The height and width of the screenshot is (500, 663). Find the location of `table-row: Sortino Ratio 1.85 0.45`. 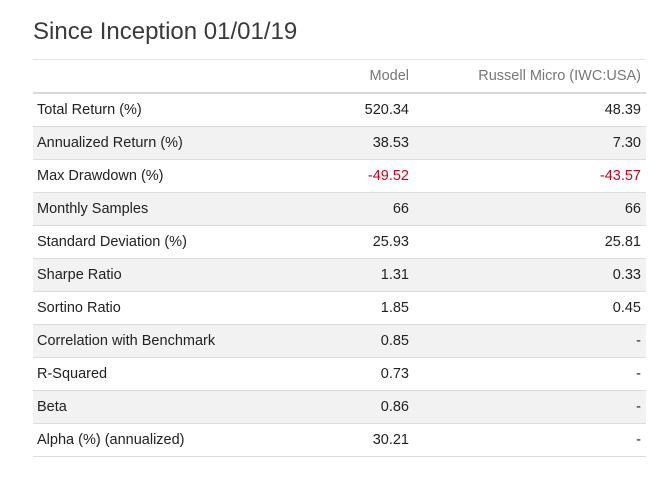

table-row: Sortino Ratio 1.85 0.45 is located at coordinates (339, 308).